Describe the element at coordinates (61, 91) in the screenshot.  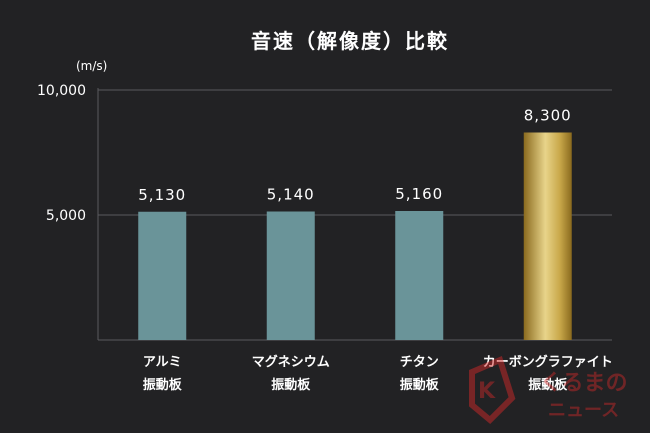
I see `y-tick-label: 10,000` at that location.